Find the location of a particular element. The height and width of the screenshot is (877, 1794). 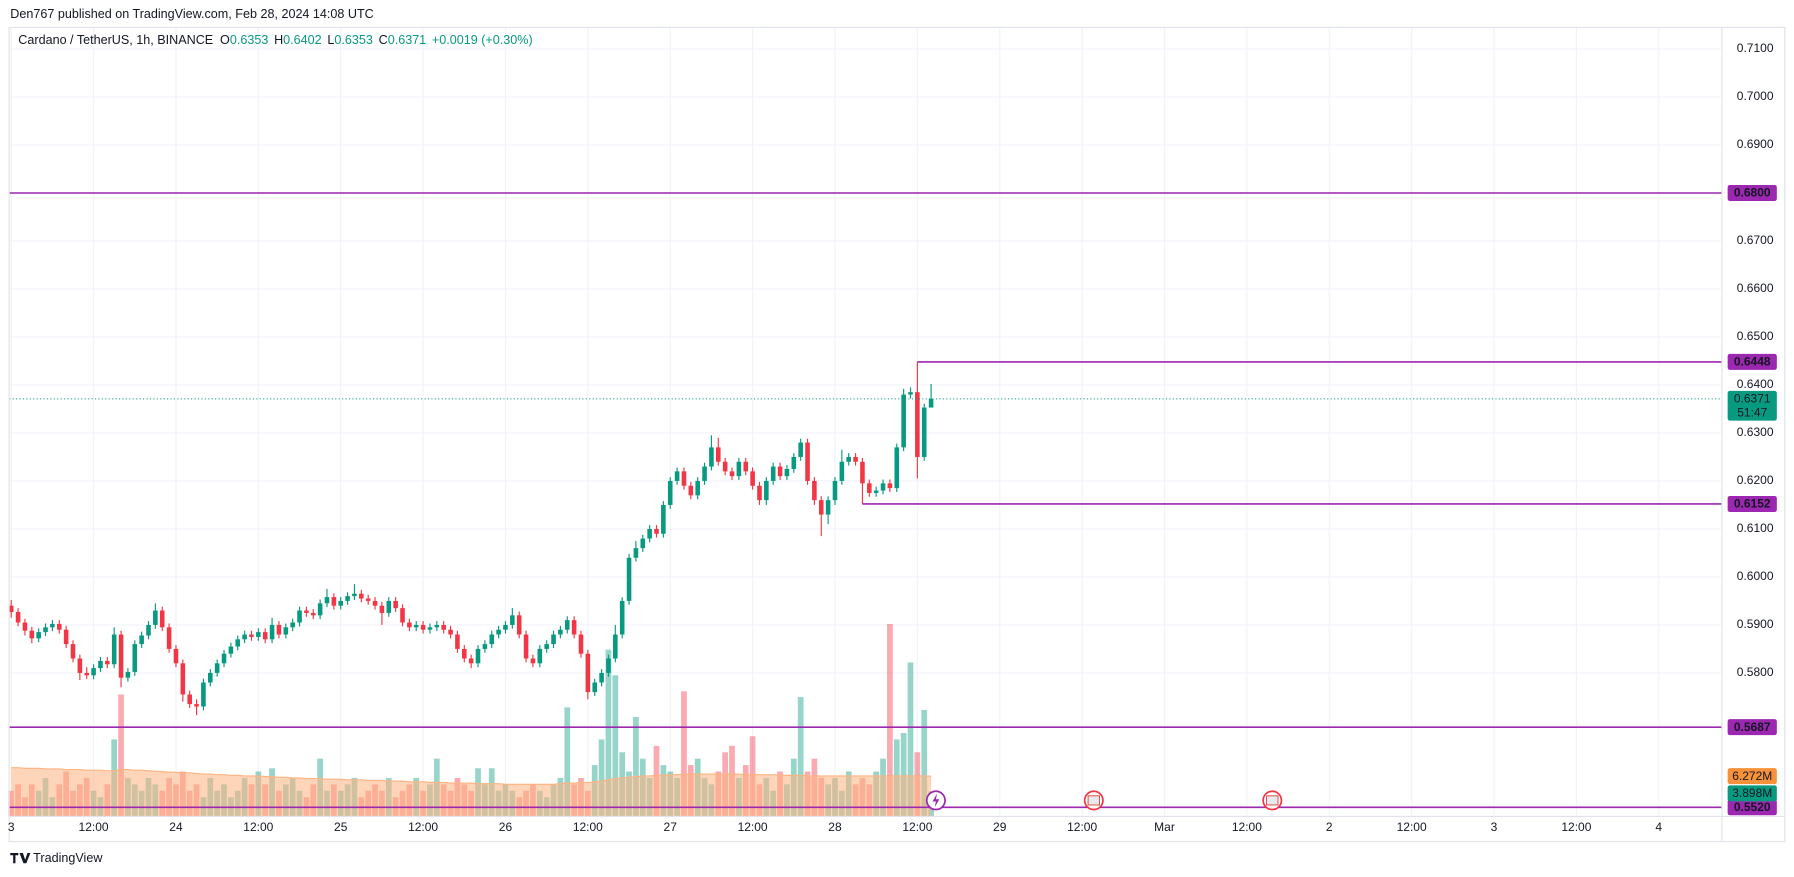

volume-ma-line is located at coordinates (471, 776).